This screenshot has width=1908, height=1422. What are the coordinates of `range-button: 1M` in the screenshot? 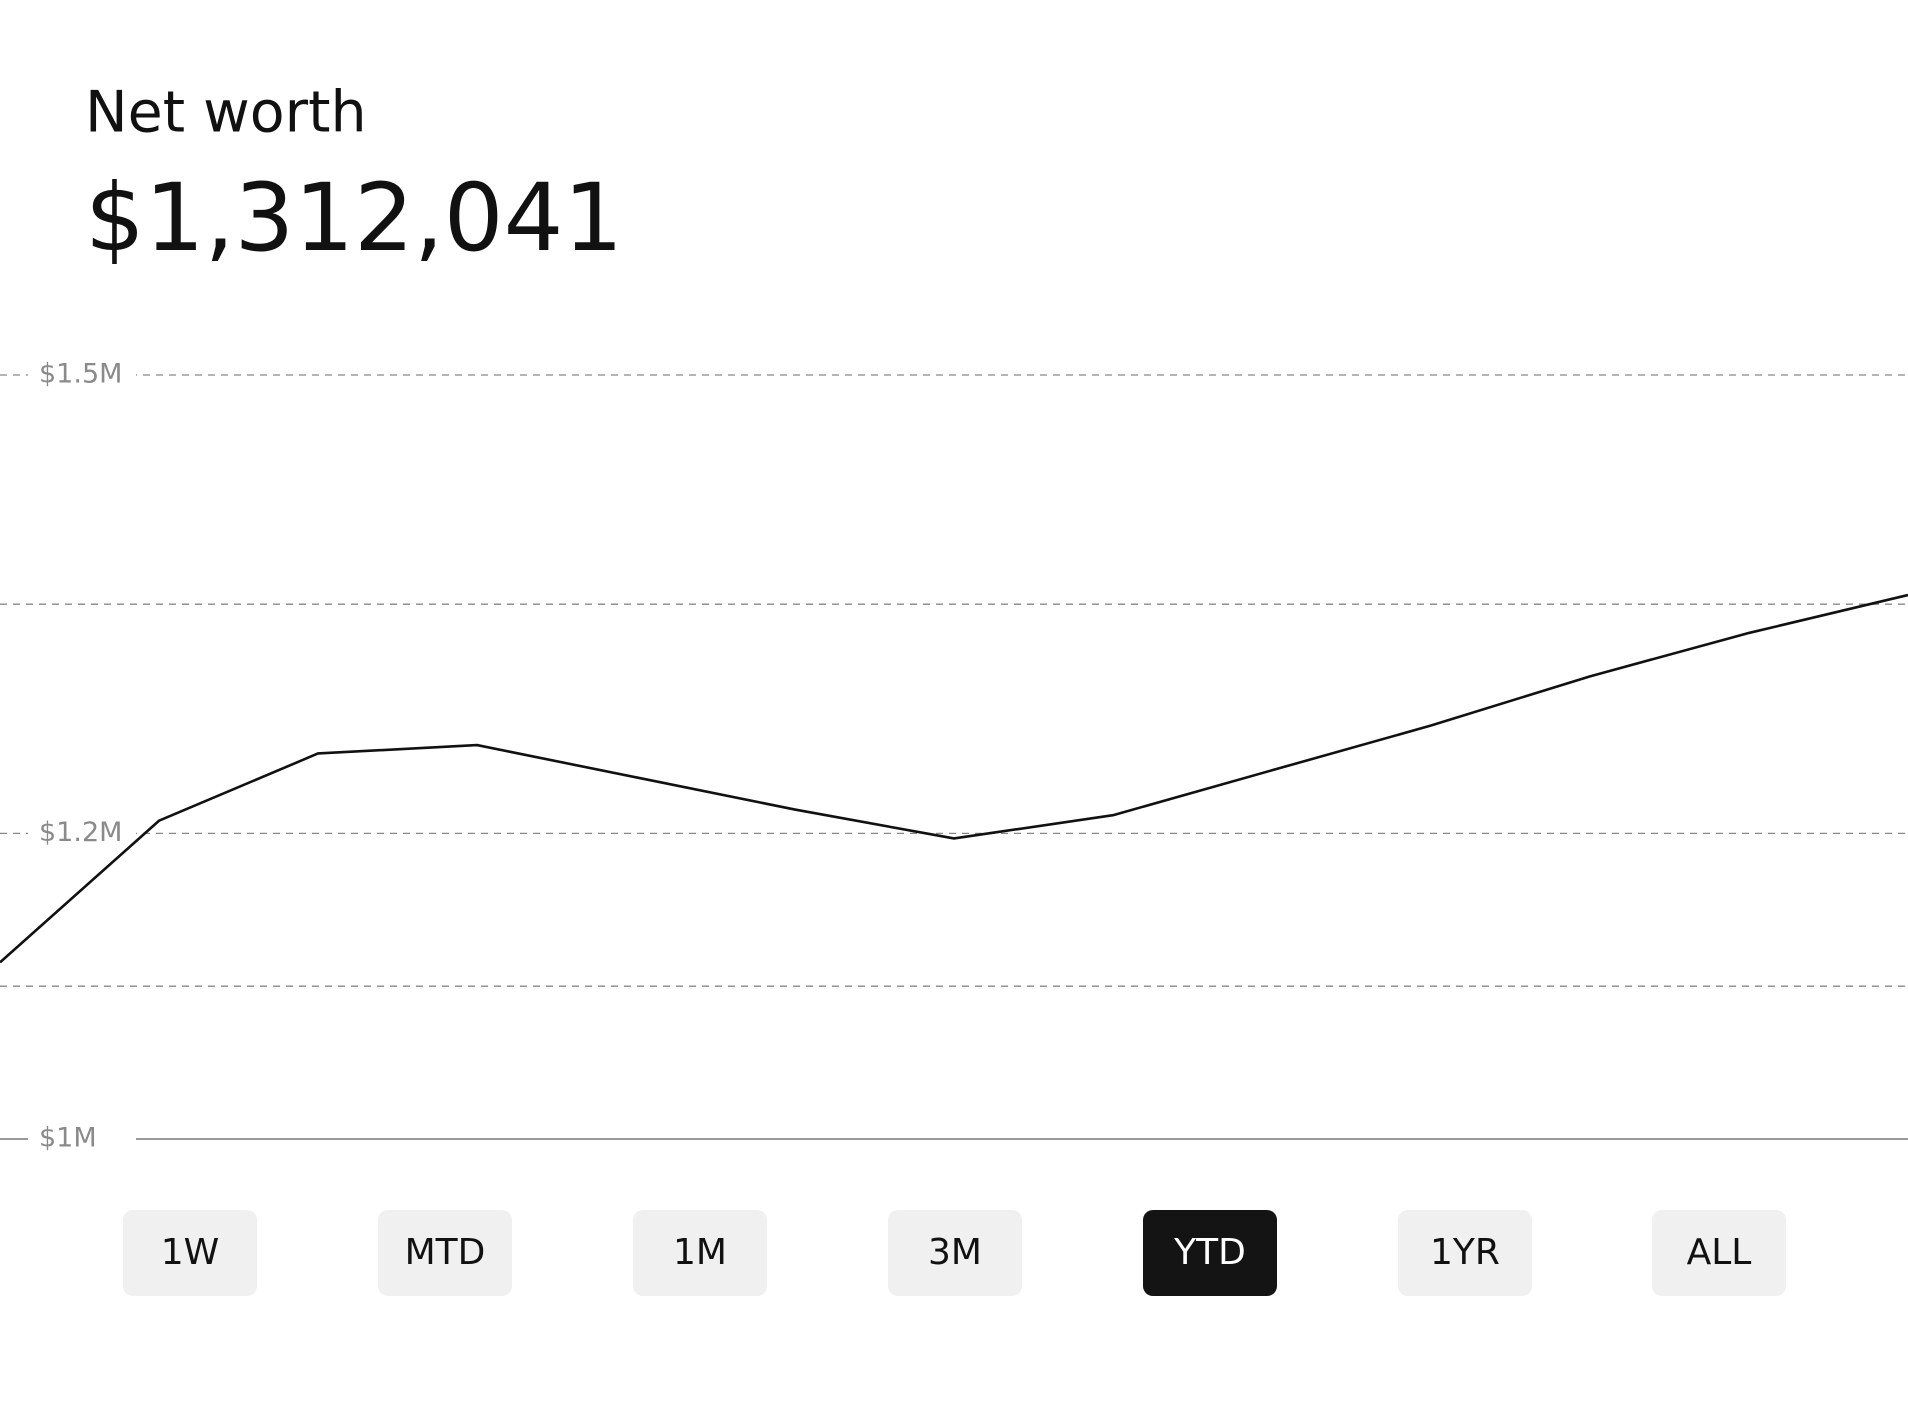 It's located at (700, 1253).